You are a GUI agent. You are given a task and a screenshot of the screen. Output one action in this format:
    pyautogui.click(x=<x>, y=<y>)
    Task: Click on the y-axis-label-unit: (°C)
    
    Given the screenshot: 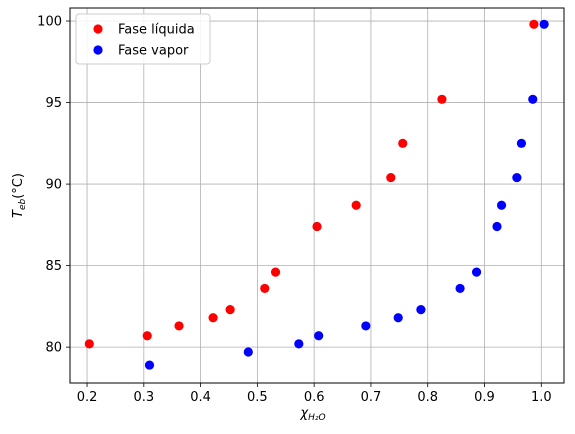 What is the action you would take?
    pyautogui.click(x=18, y=186)
    